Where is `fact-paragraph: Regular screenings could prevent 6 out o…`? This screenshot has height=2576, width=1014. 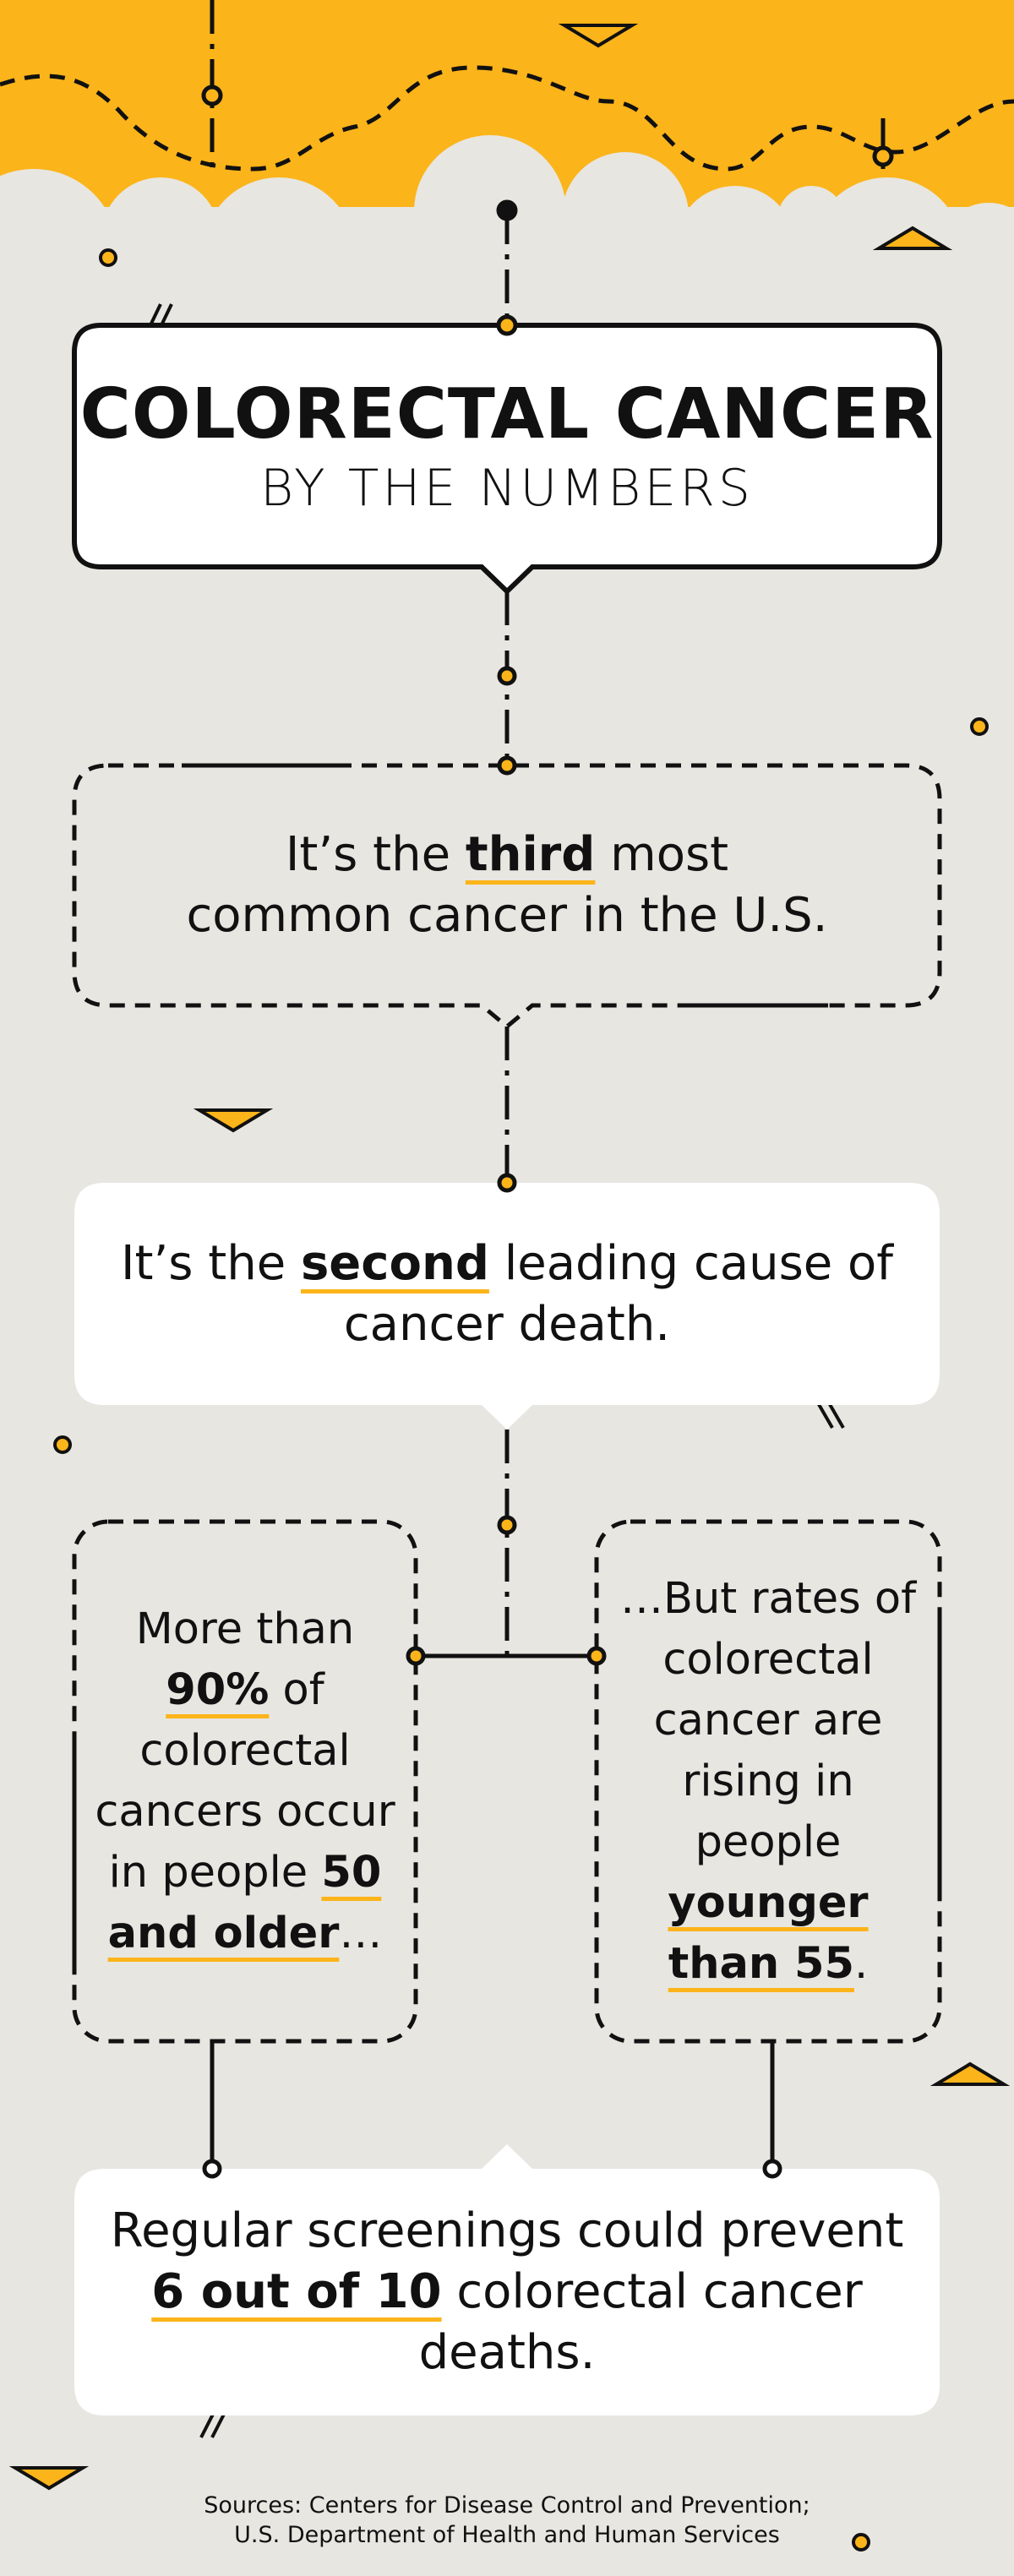
fact-paragraph: Regular screenings could prevent 6 out o… is located at coordinates (507, 2292).